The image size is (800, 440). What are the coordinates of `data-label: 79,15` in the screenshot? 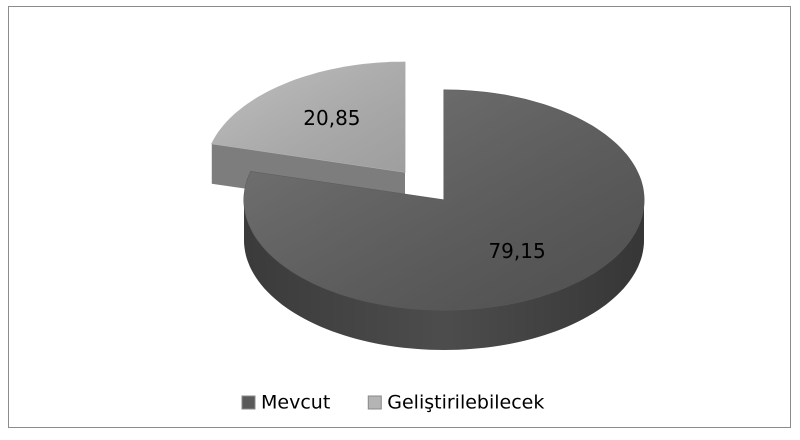 It's located at (516, 251).